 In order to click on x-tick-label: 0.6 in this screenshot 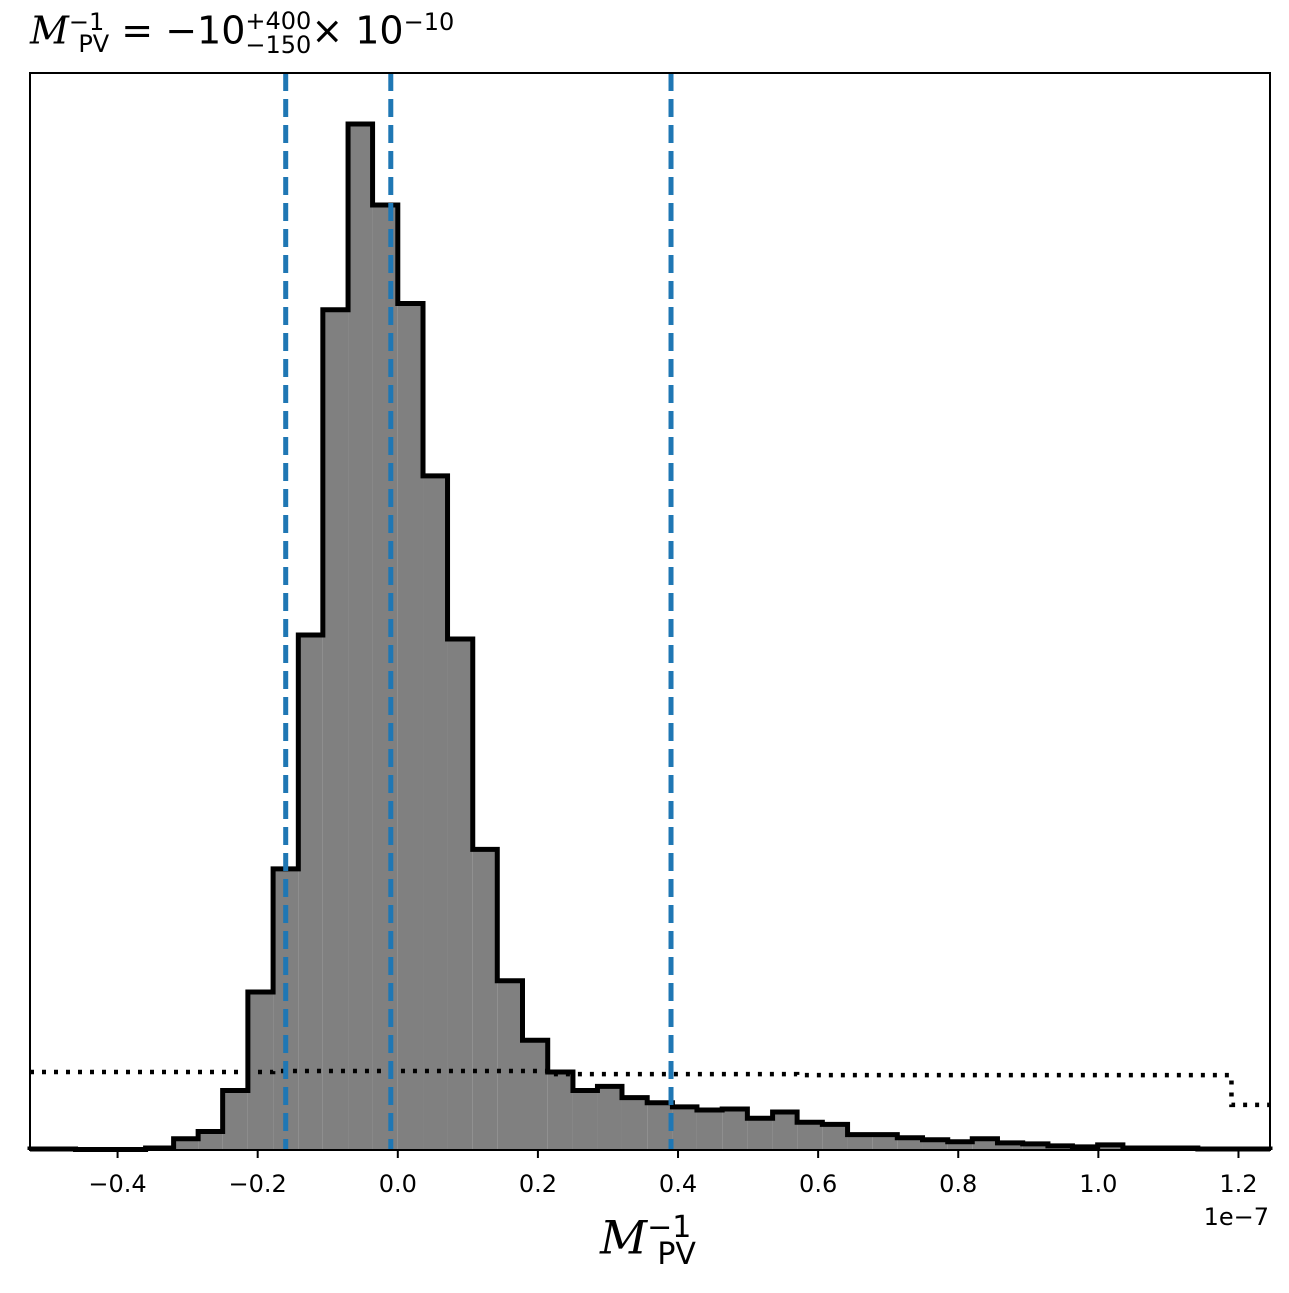, I will do `click(818, 1184)`.